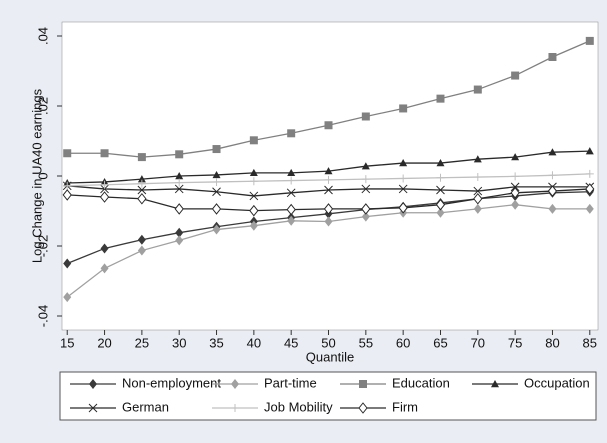 The height and width of the screenshot is (443, 607). Describe the element at coordinates (179, 342) in the screenshot. I see `x-tick-label: 30` at that location.